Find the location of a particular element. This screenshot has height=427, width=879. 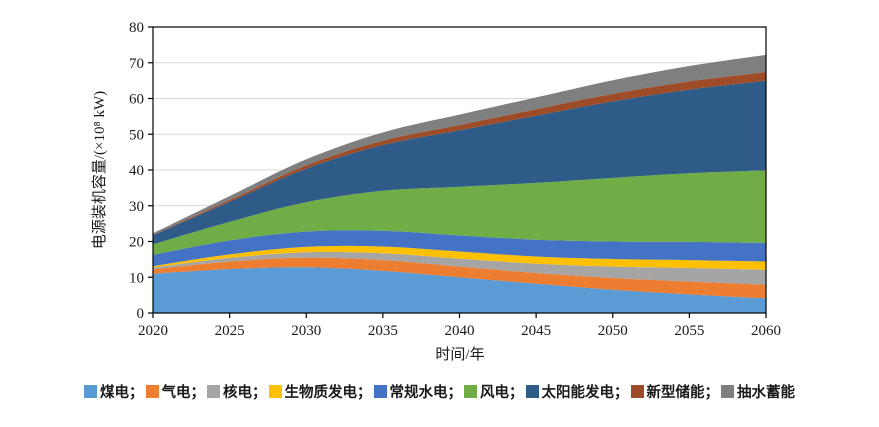

legend-swatch-gas is located at coordinates (152, 391).